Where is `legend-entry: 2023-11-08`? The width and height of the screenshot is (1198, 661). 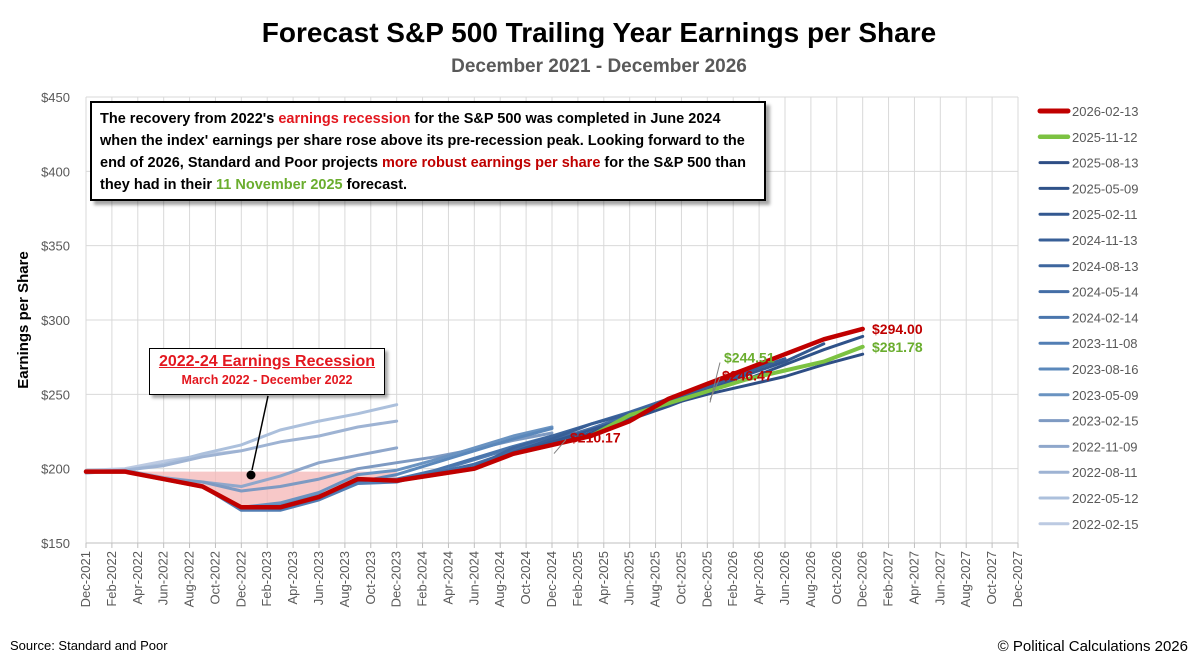 legend-entry: 2023-11-08 is located at coordinates (1105, 343).